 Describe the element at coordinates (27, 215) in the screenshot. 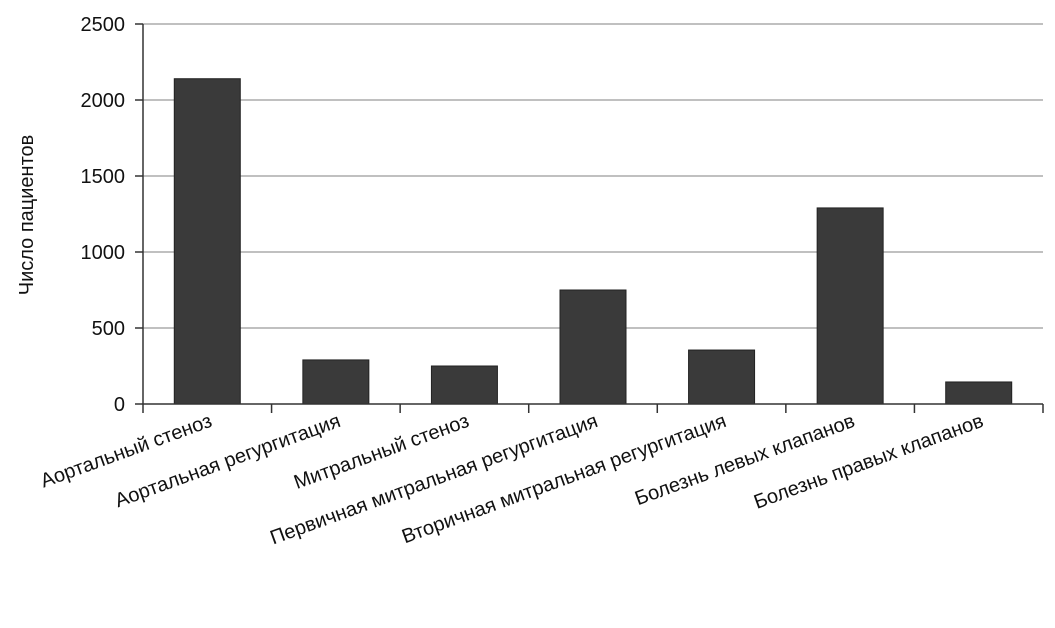

I see `y-axis-title: Число пациентов` at that location.